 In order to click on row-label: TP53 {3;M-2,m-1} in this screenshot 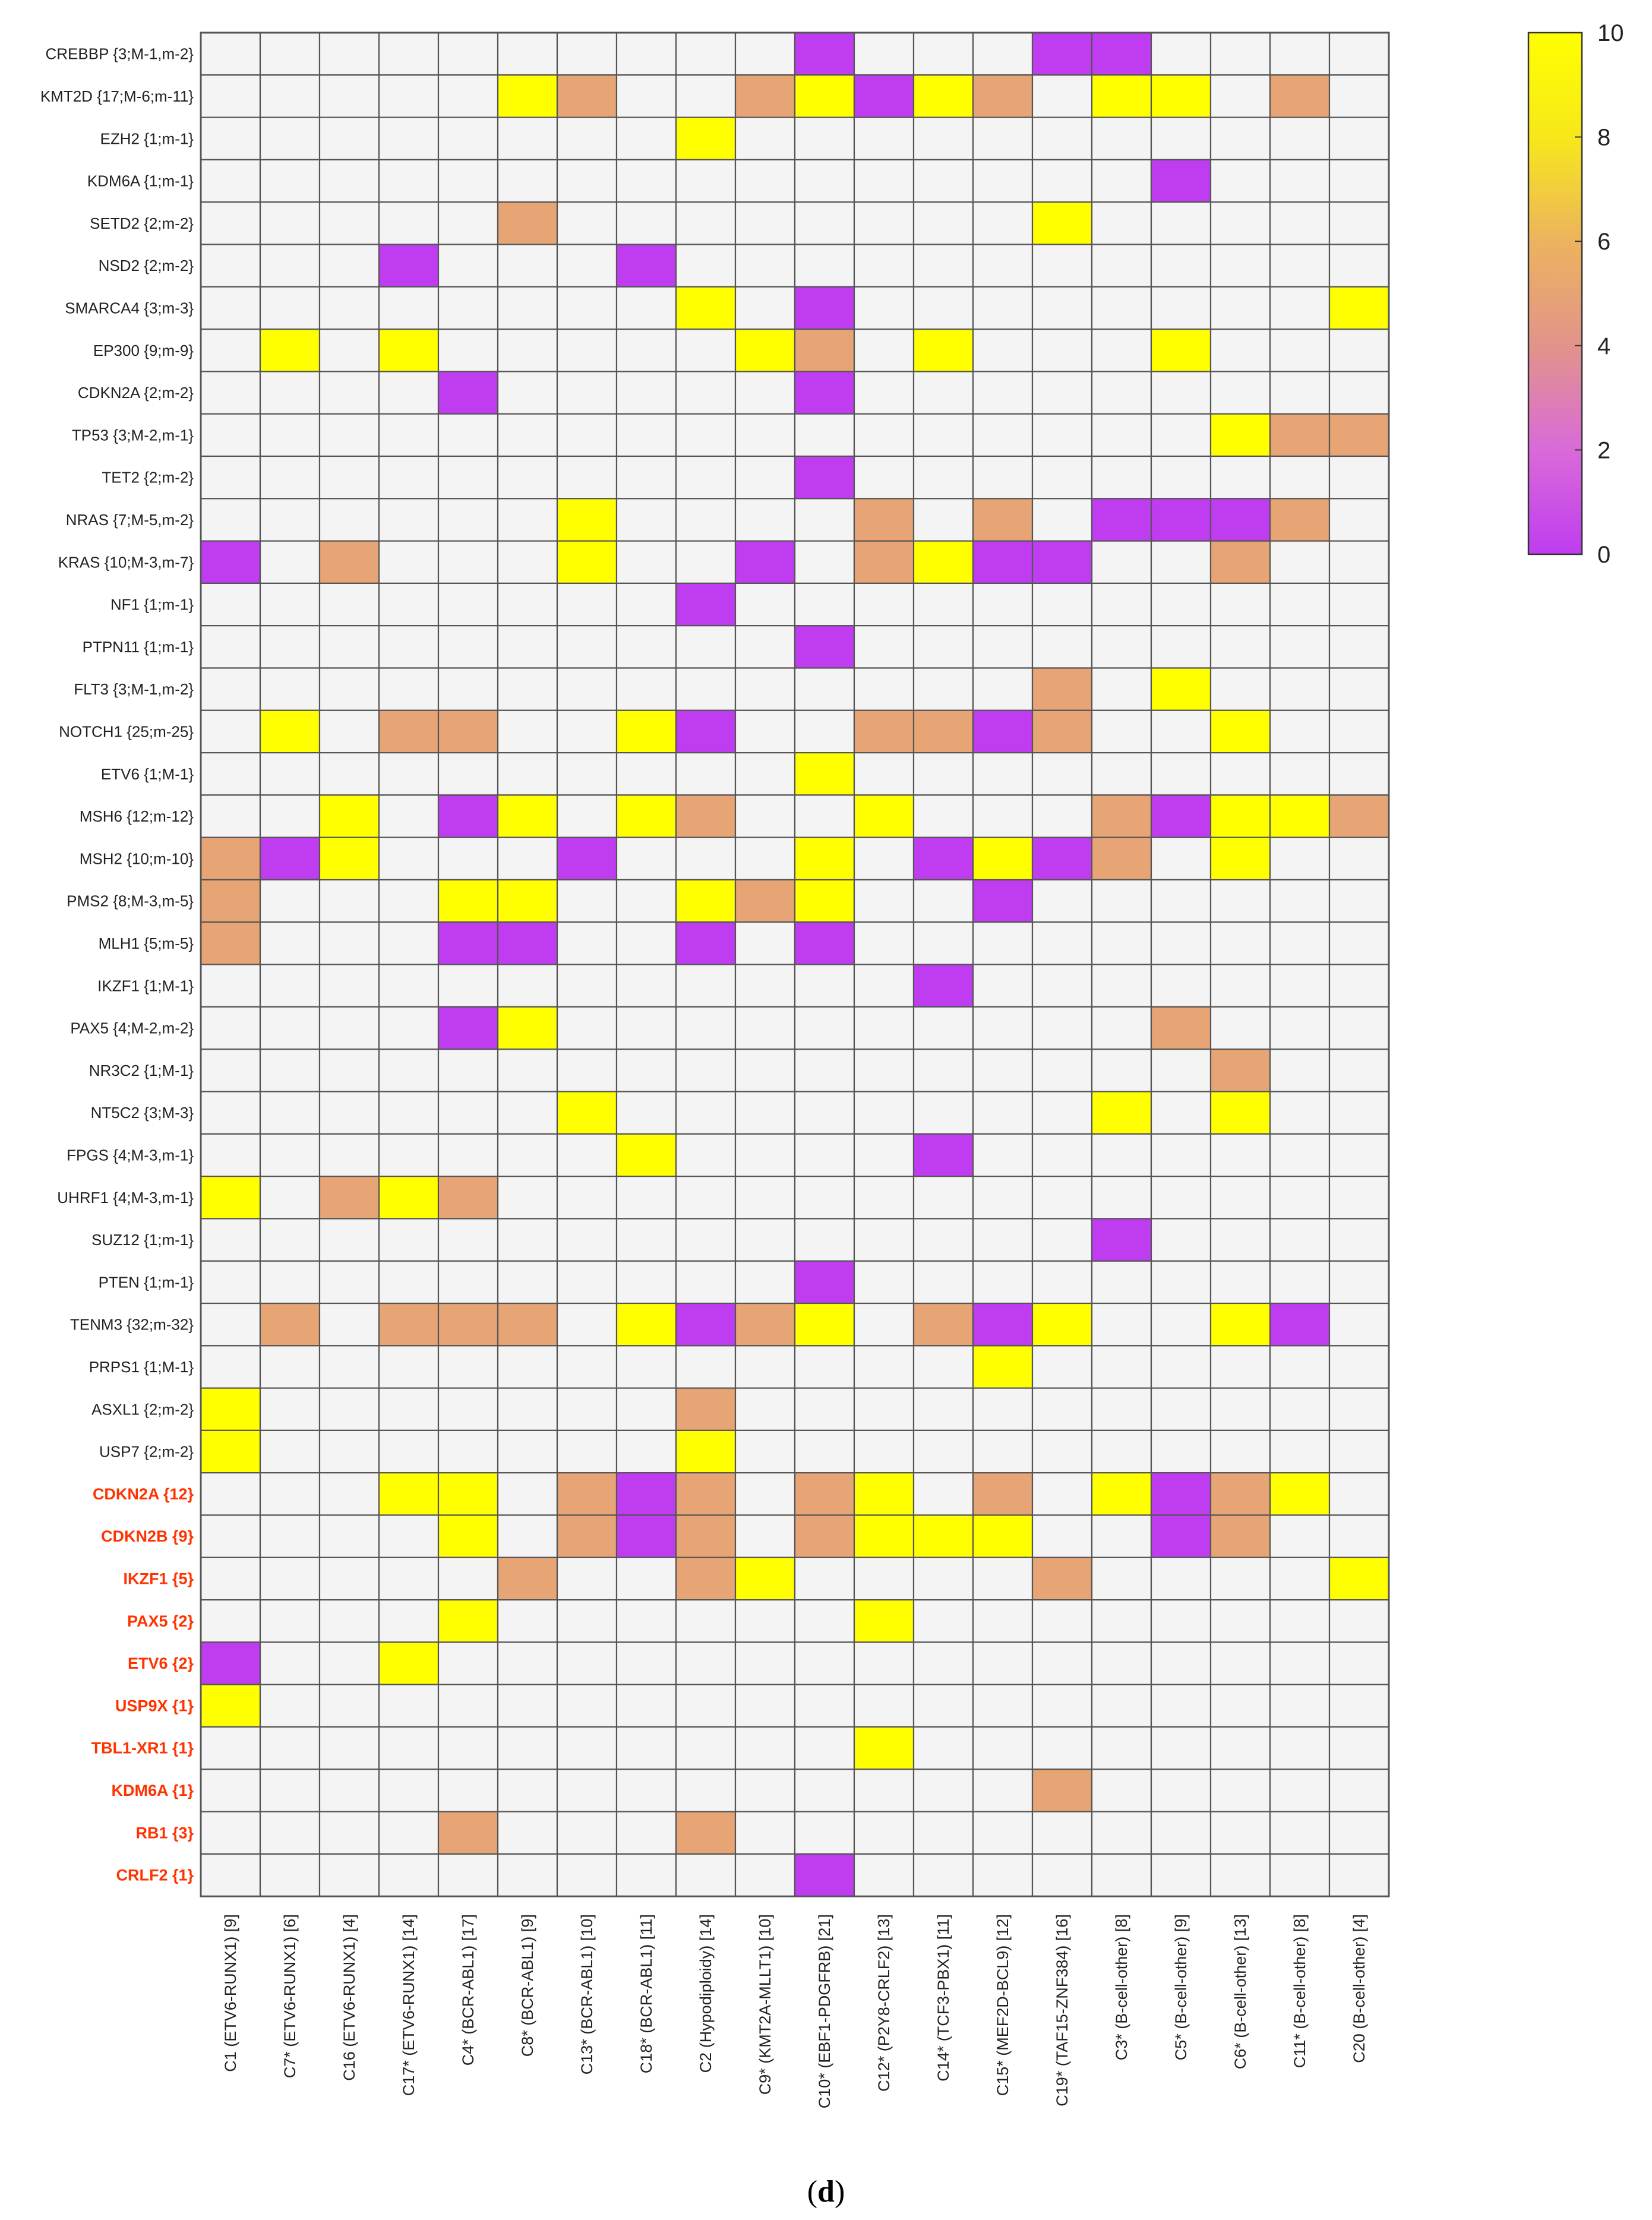, I will do `click(133, 435)`.